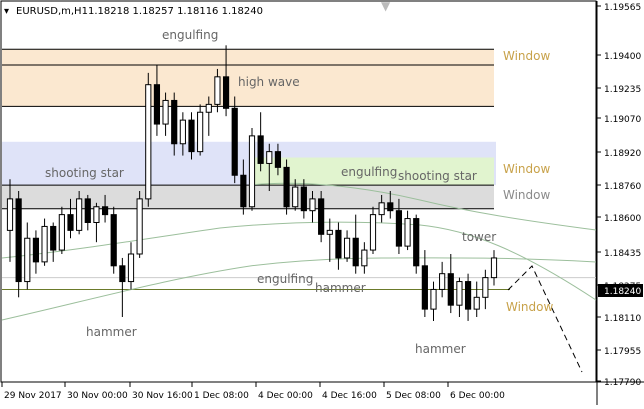 This screenshot has height=409, width=644. Describe the element at coordinates (527, 56) in the screenshot. I see `annotation-window: Window` at that location.